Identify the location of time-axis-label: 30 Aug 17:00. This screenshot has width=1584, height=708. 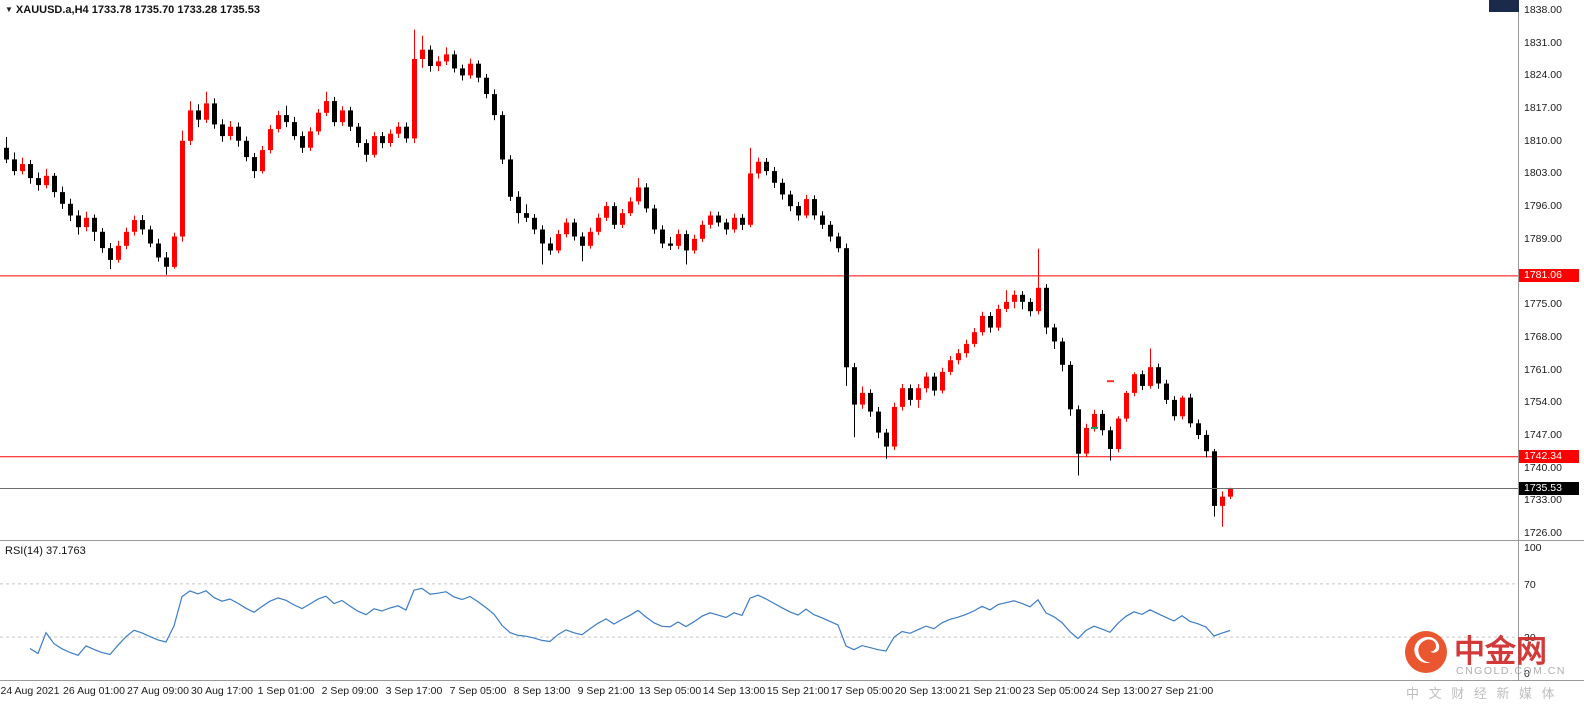
(222, 691).